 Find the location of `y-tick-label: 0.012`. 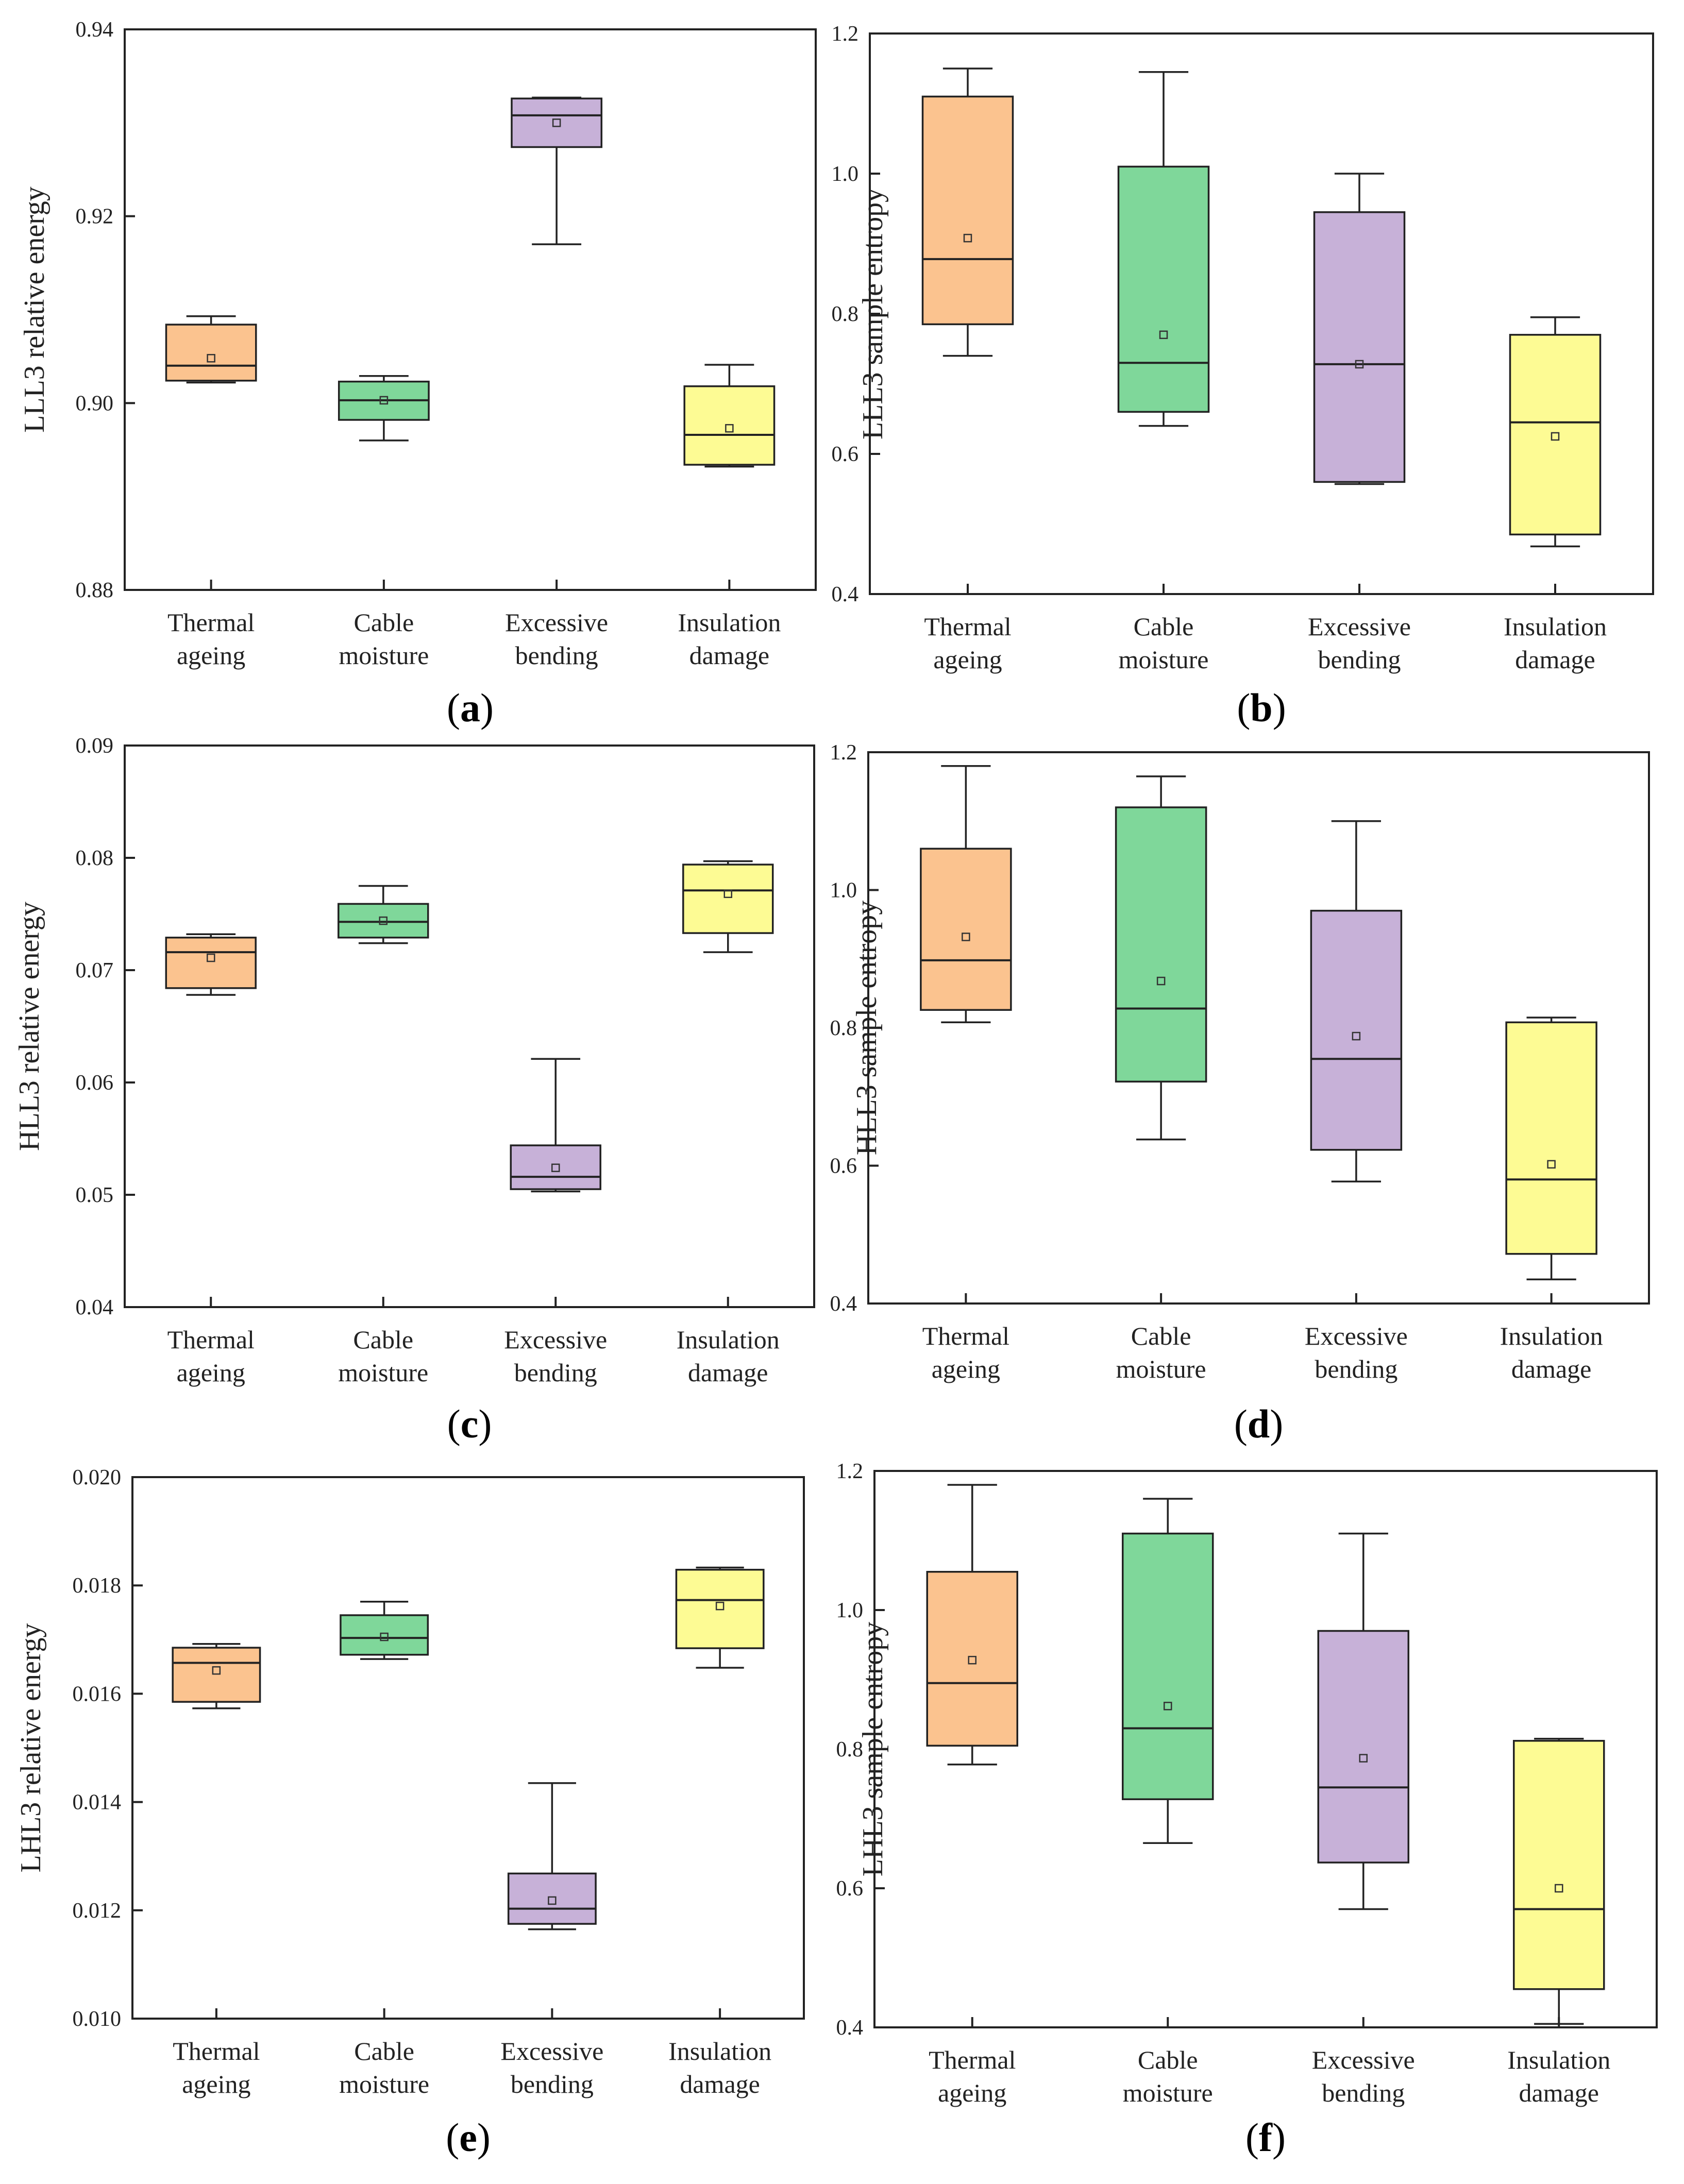

y-tick-label: 0.012 is located at coordinates (97, 1911).